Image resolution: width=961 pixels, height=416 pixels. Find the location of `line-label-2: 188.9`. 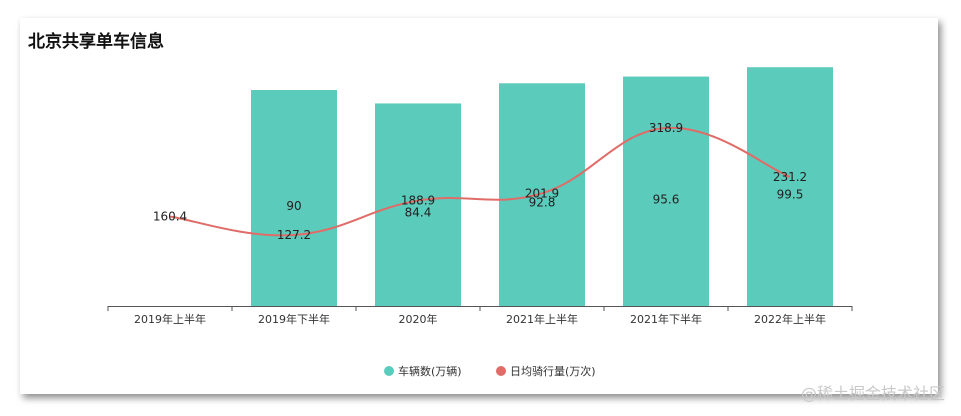

line-label-2: 188.9 is located at coordinates (418, 201).